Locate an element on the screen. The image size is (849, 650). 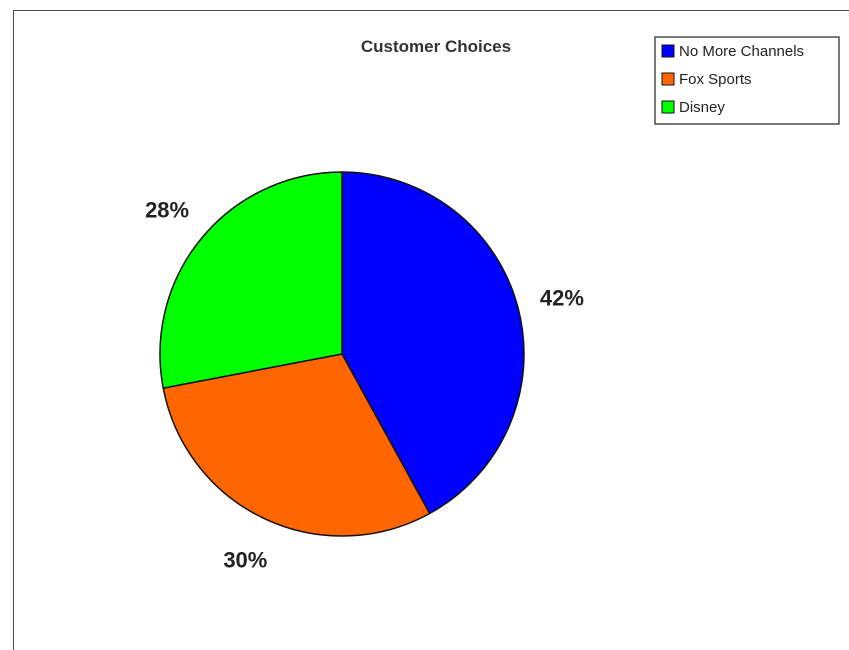
legend-items: No More Channels Fox Sports Disney is located at coordinates (732, 79).